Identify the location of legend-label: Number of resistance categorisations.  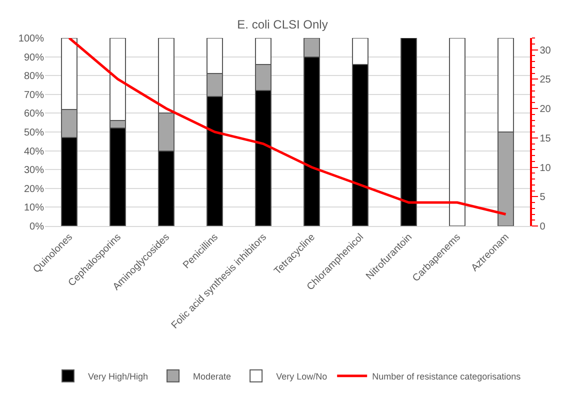
(447, 376).